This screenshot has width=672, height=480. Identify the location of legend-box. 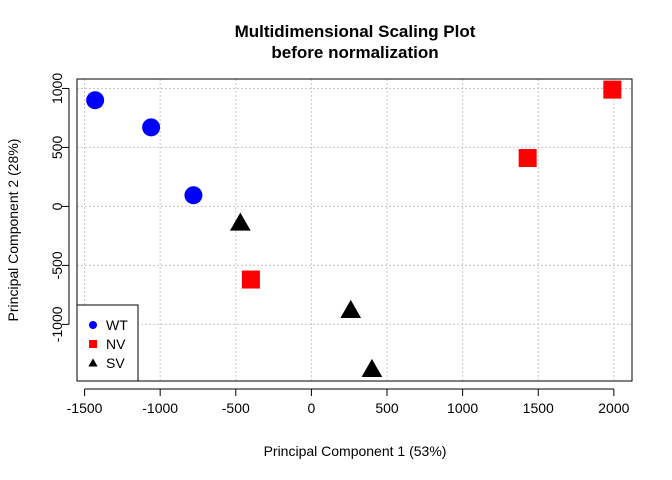
(107, 343).